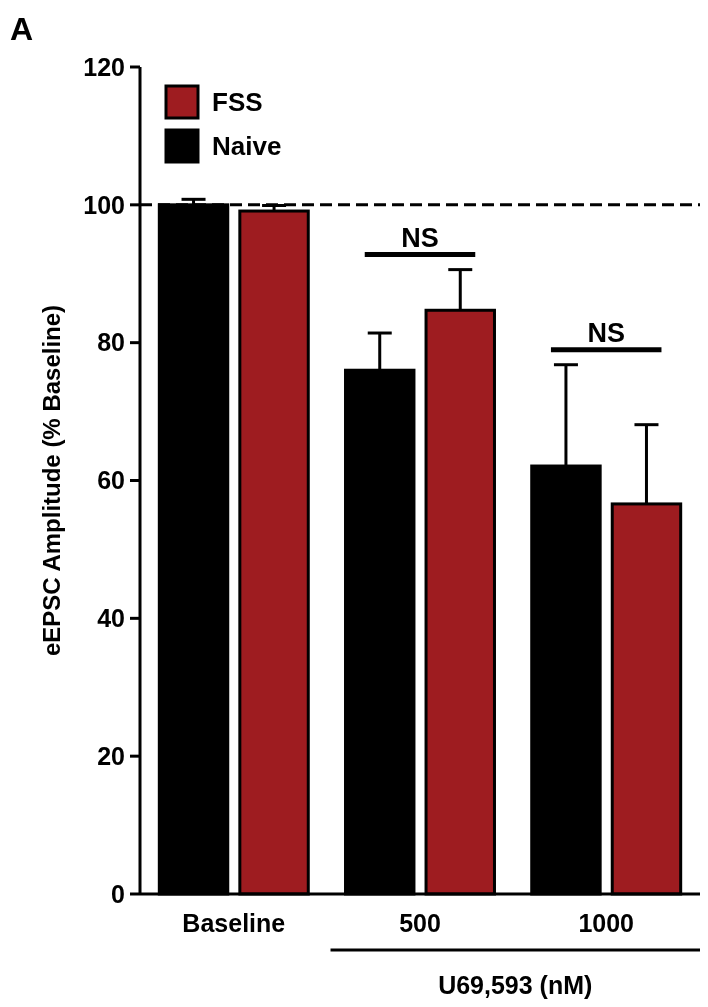 The image size is (708, 1007). I want to click on y-tick-label: 60, so click(111, 480).